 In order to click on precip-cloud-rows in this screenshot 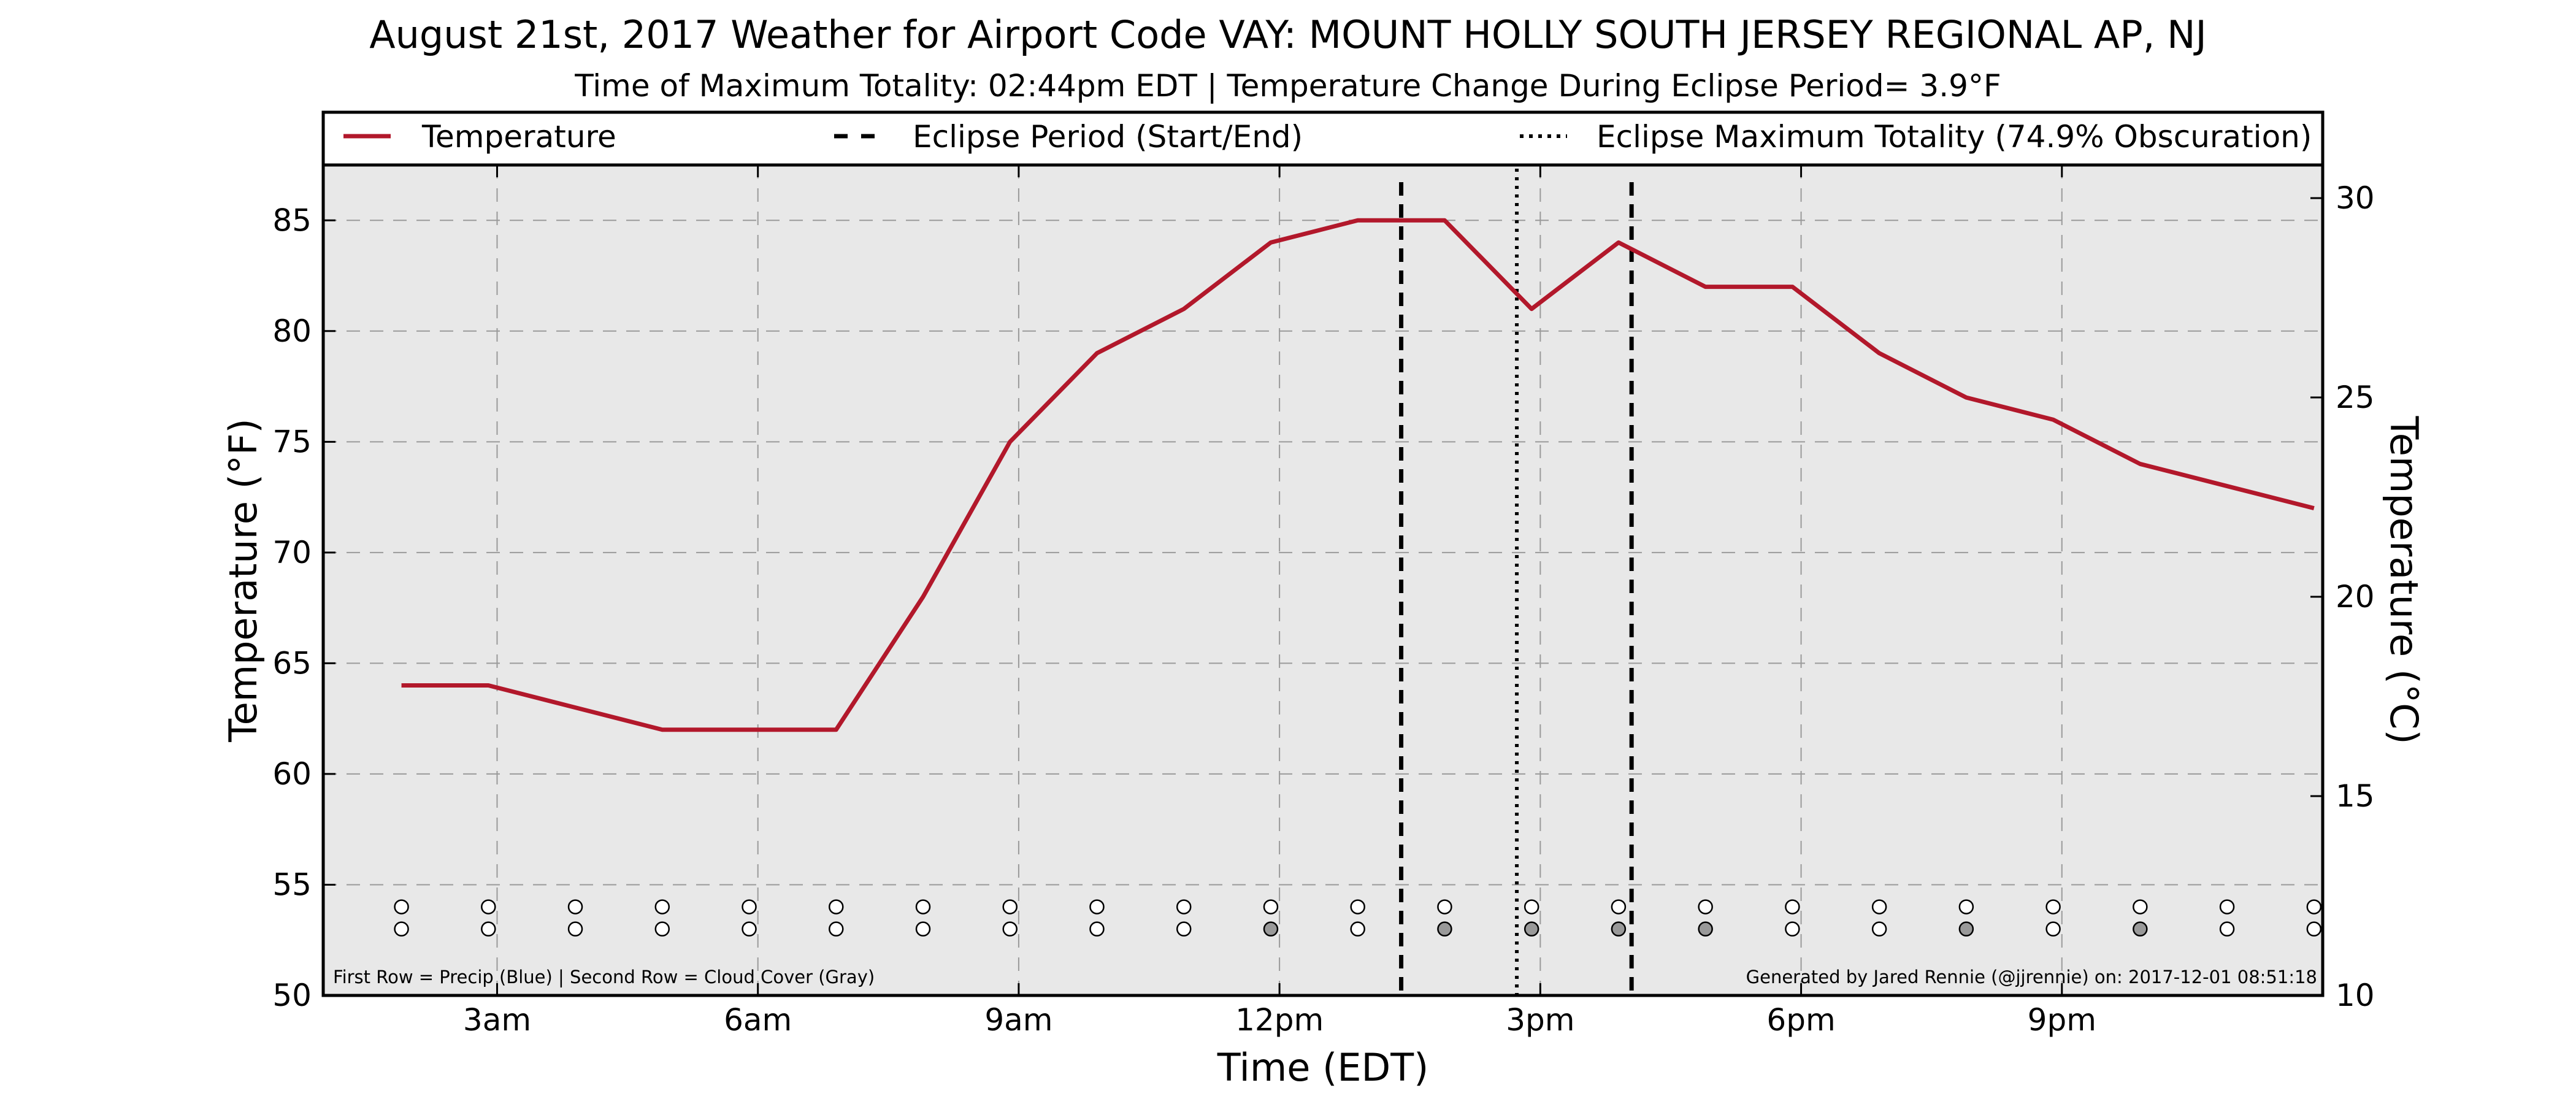, I will do `click(1358, 918)`.